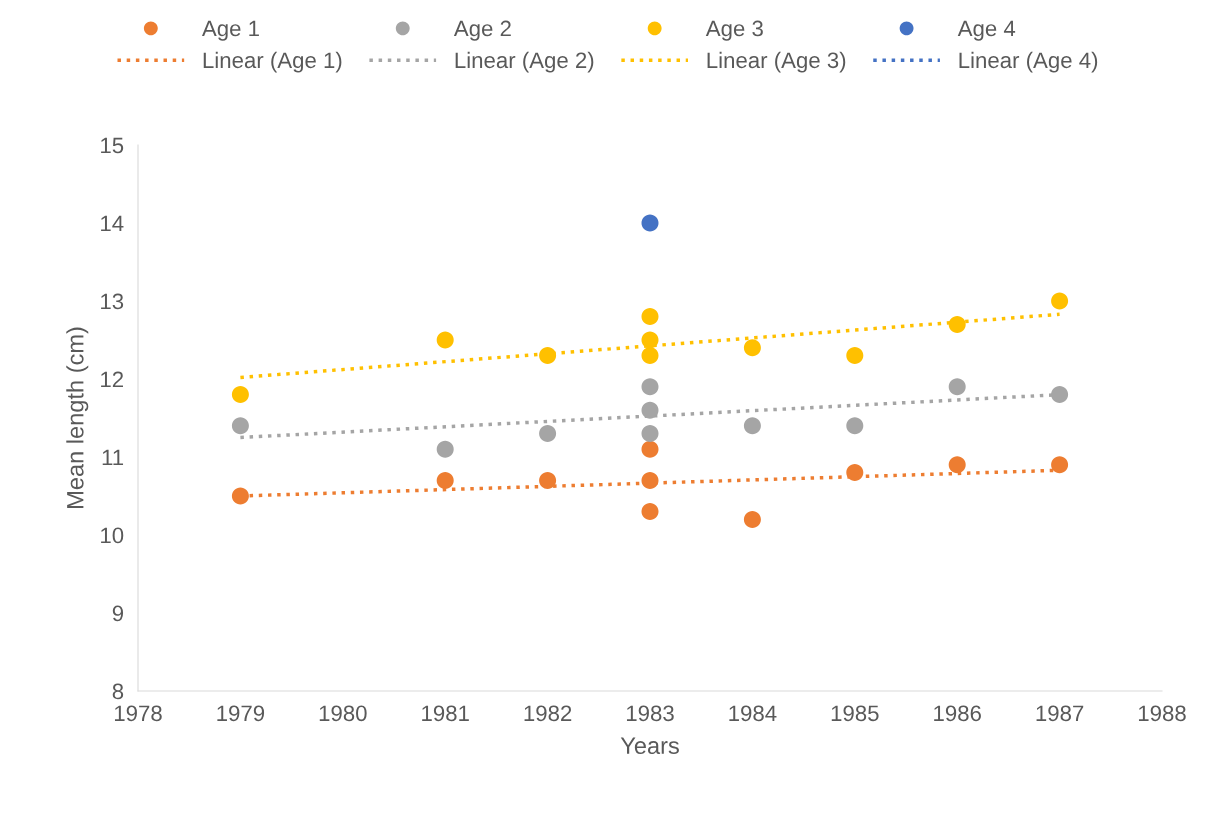 The image size is (1216, 816). I want to click on y-tick-label: 12, so click(112, 379).